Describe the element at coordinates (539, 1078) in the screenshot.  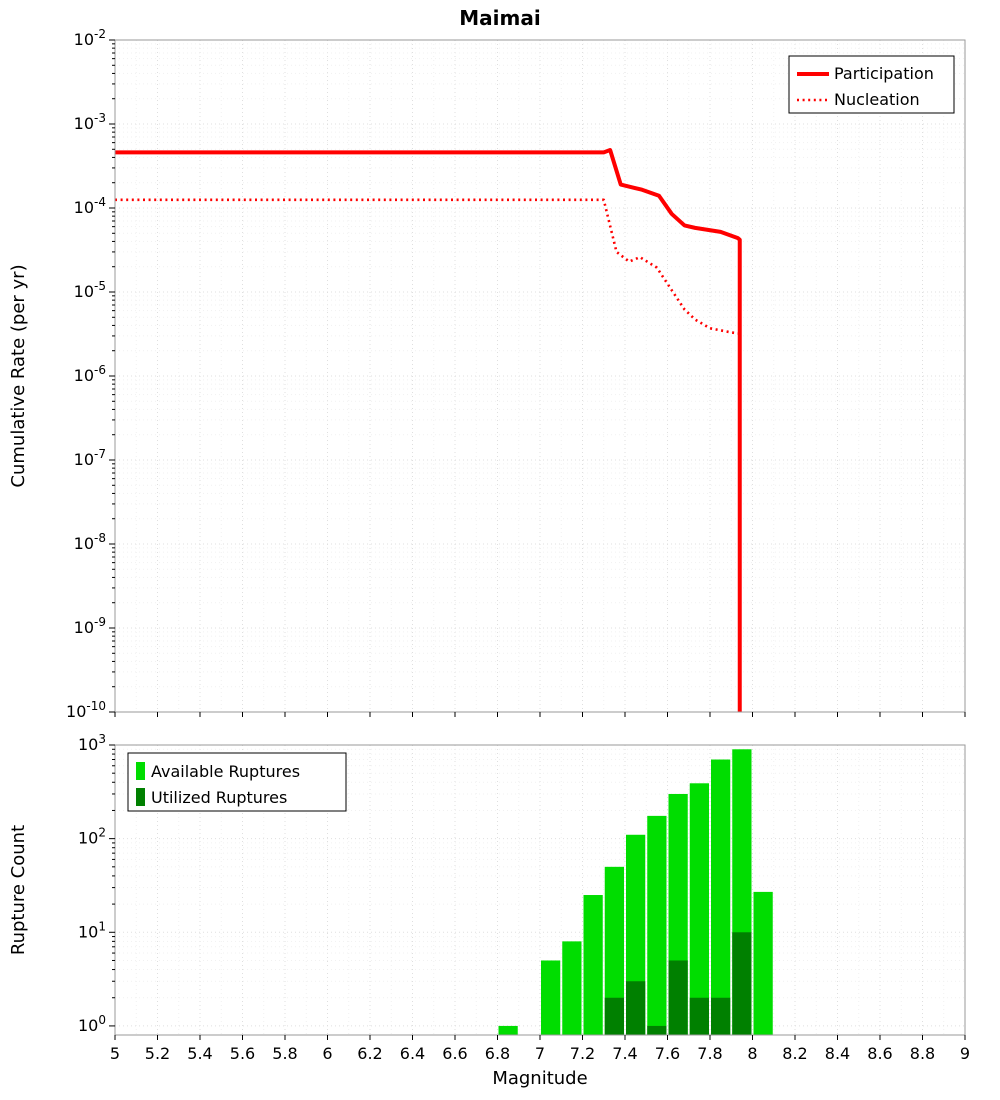
I see `magnitude-axis-label: Magnitude` at that location.